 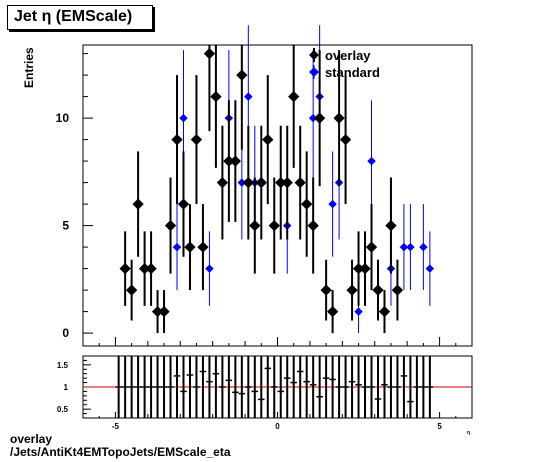 What do you see at coordinates (468, 433) in the screenshot?
I see `ratio-x-axis-corner-label: η` at bounding box center [468, 433].